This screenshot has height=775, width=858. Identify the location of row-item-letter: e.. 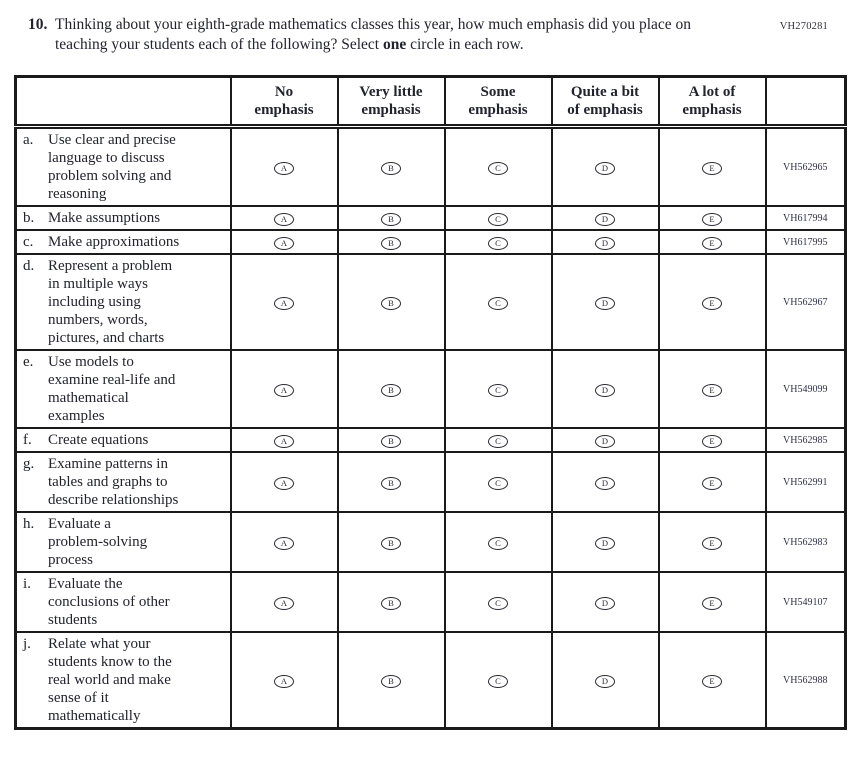
(28, 362).